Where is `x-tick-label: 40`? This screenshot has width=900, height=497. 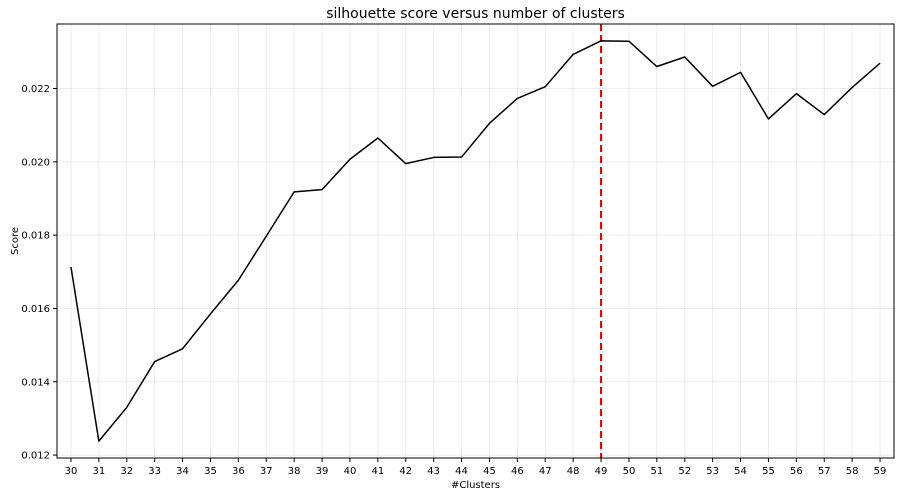 x-tick-label: 40 is located at coordinates (350, 471).